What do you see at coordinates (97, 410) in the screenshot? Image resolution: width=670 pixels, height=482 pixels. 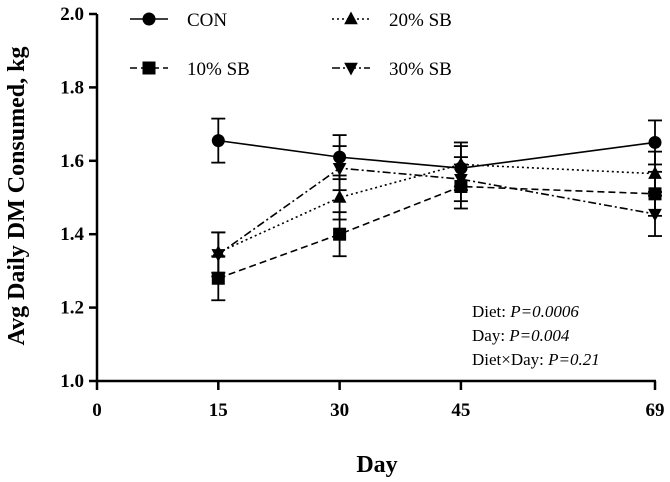 I see `x-tick-label: 0` at bounding box center [97, 410].